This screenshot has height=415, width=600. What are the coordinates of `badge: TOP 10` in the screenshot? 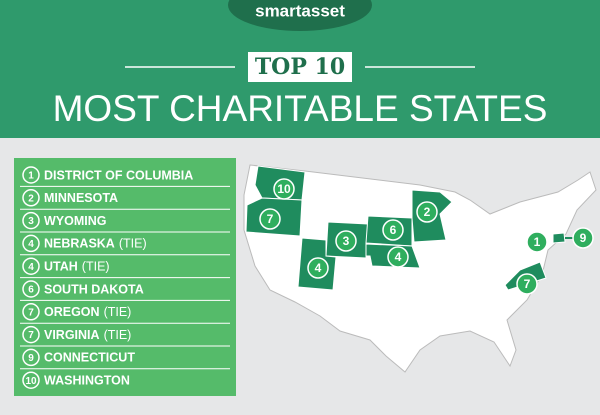 It's located at (300, 67).